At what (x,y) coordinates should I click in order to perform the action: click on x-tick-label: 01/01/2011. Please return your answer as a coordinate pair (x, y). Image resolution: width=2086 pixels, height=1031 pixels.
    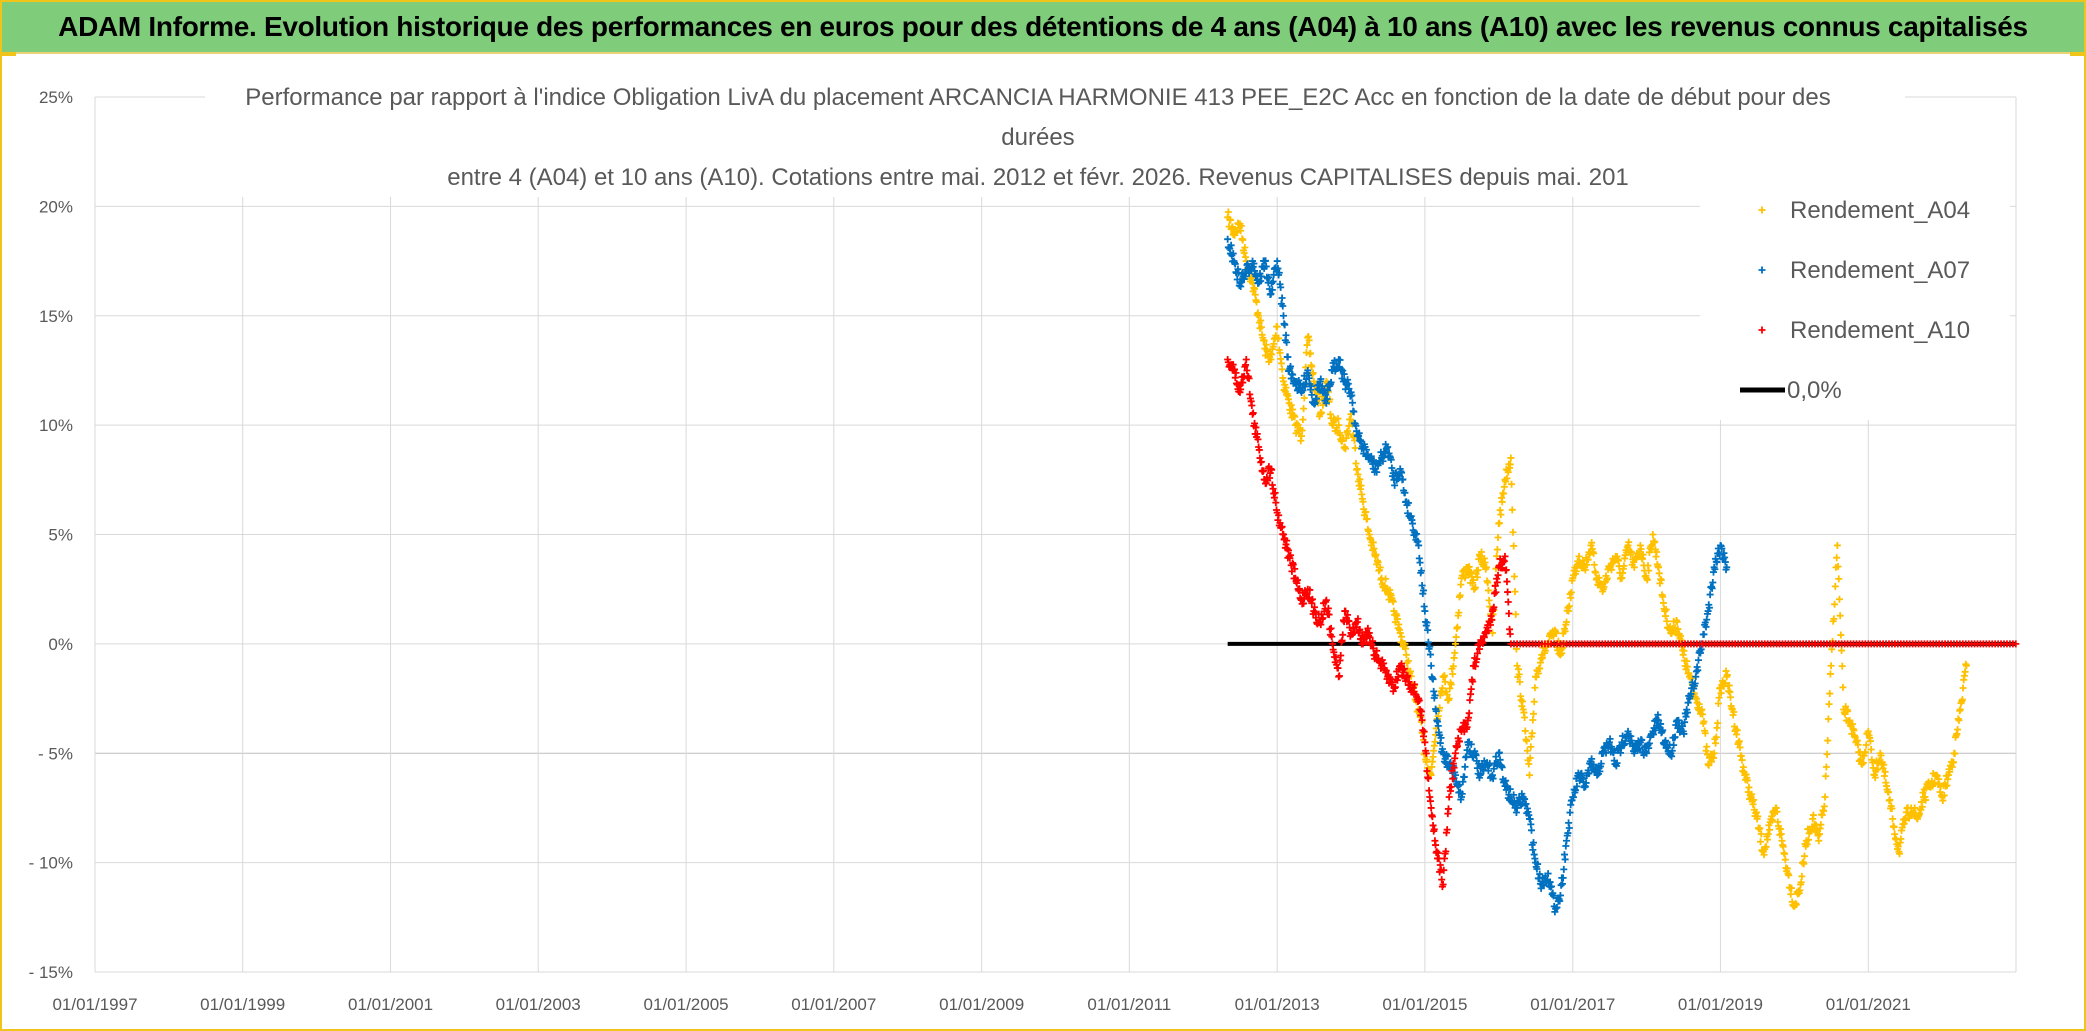
    Looking at the image, I should click on (1129, 1004).